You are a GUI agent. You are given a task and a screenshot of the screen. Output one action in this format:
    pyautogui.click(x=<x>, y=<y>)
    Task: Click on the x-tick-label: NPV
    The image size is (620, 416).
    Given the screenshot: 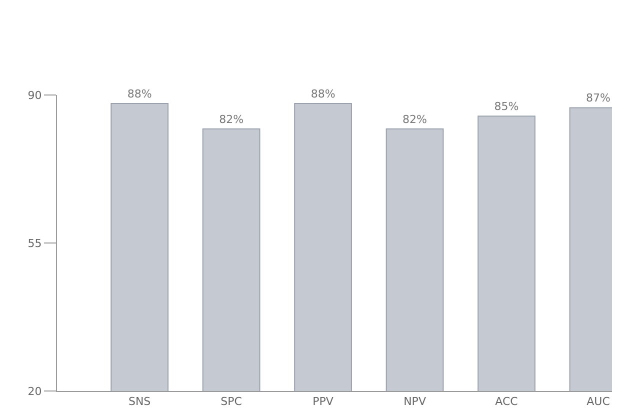 What is the action you would take?
    pyautogui.click(x=415, y=401)
    